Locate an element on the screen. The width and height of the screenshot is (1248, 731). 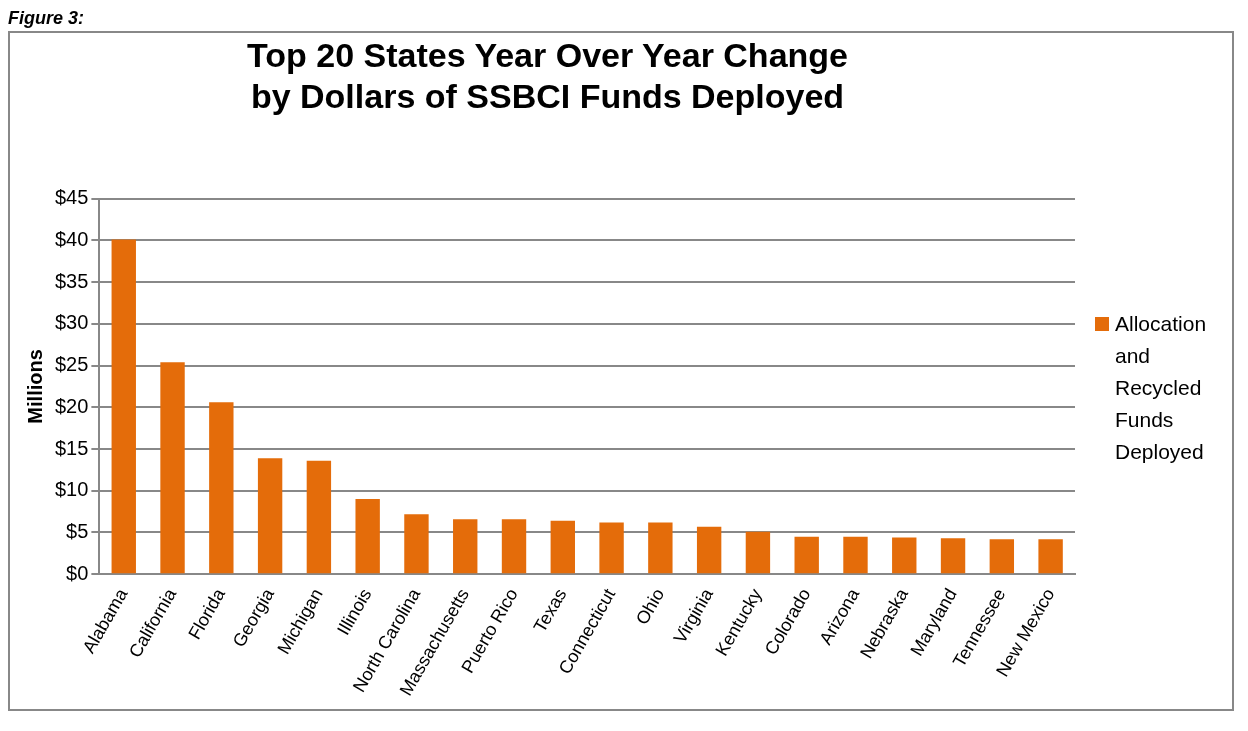
legend-label: Allocation and Recycled Funds Deployed is located at coordinates (1161, 388).